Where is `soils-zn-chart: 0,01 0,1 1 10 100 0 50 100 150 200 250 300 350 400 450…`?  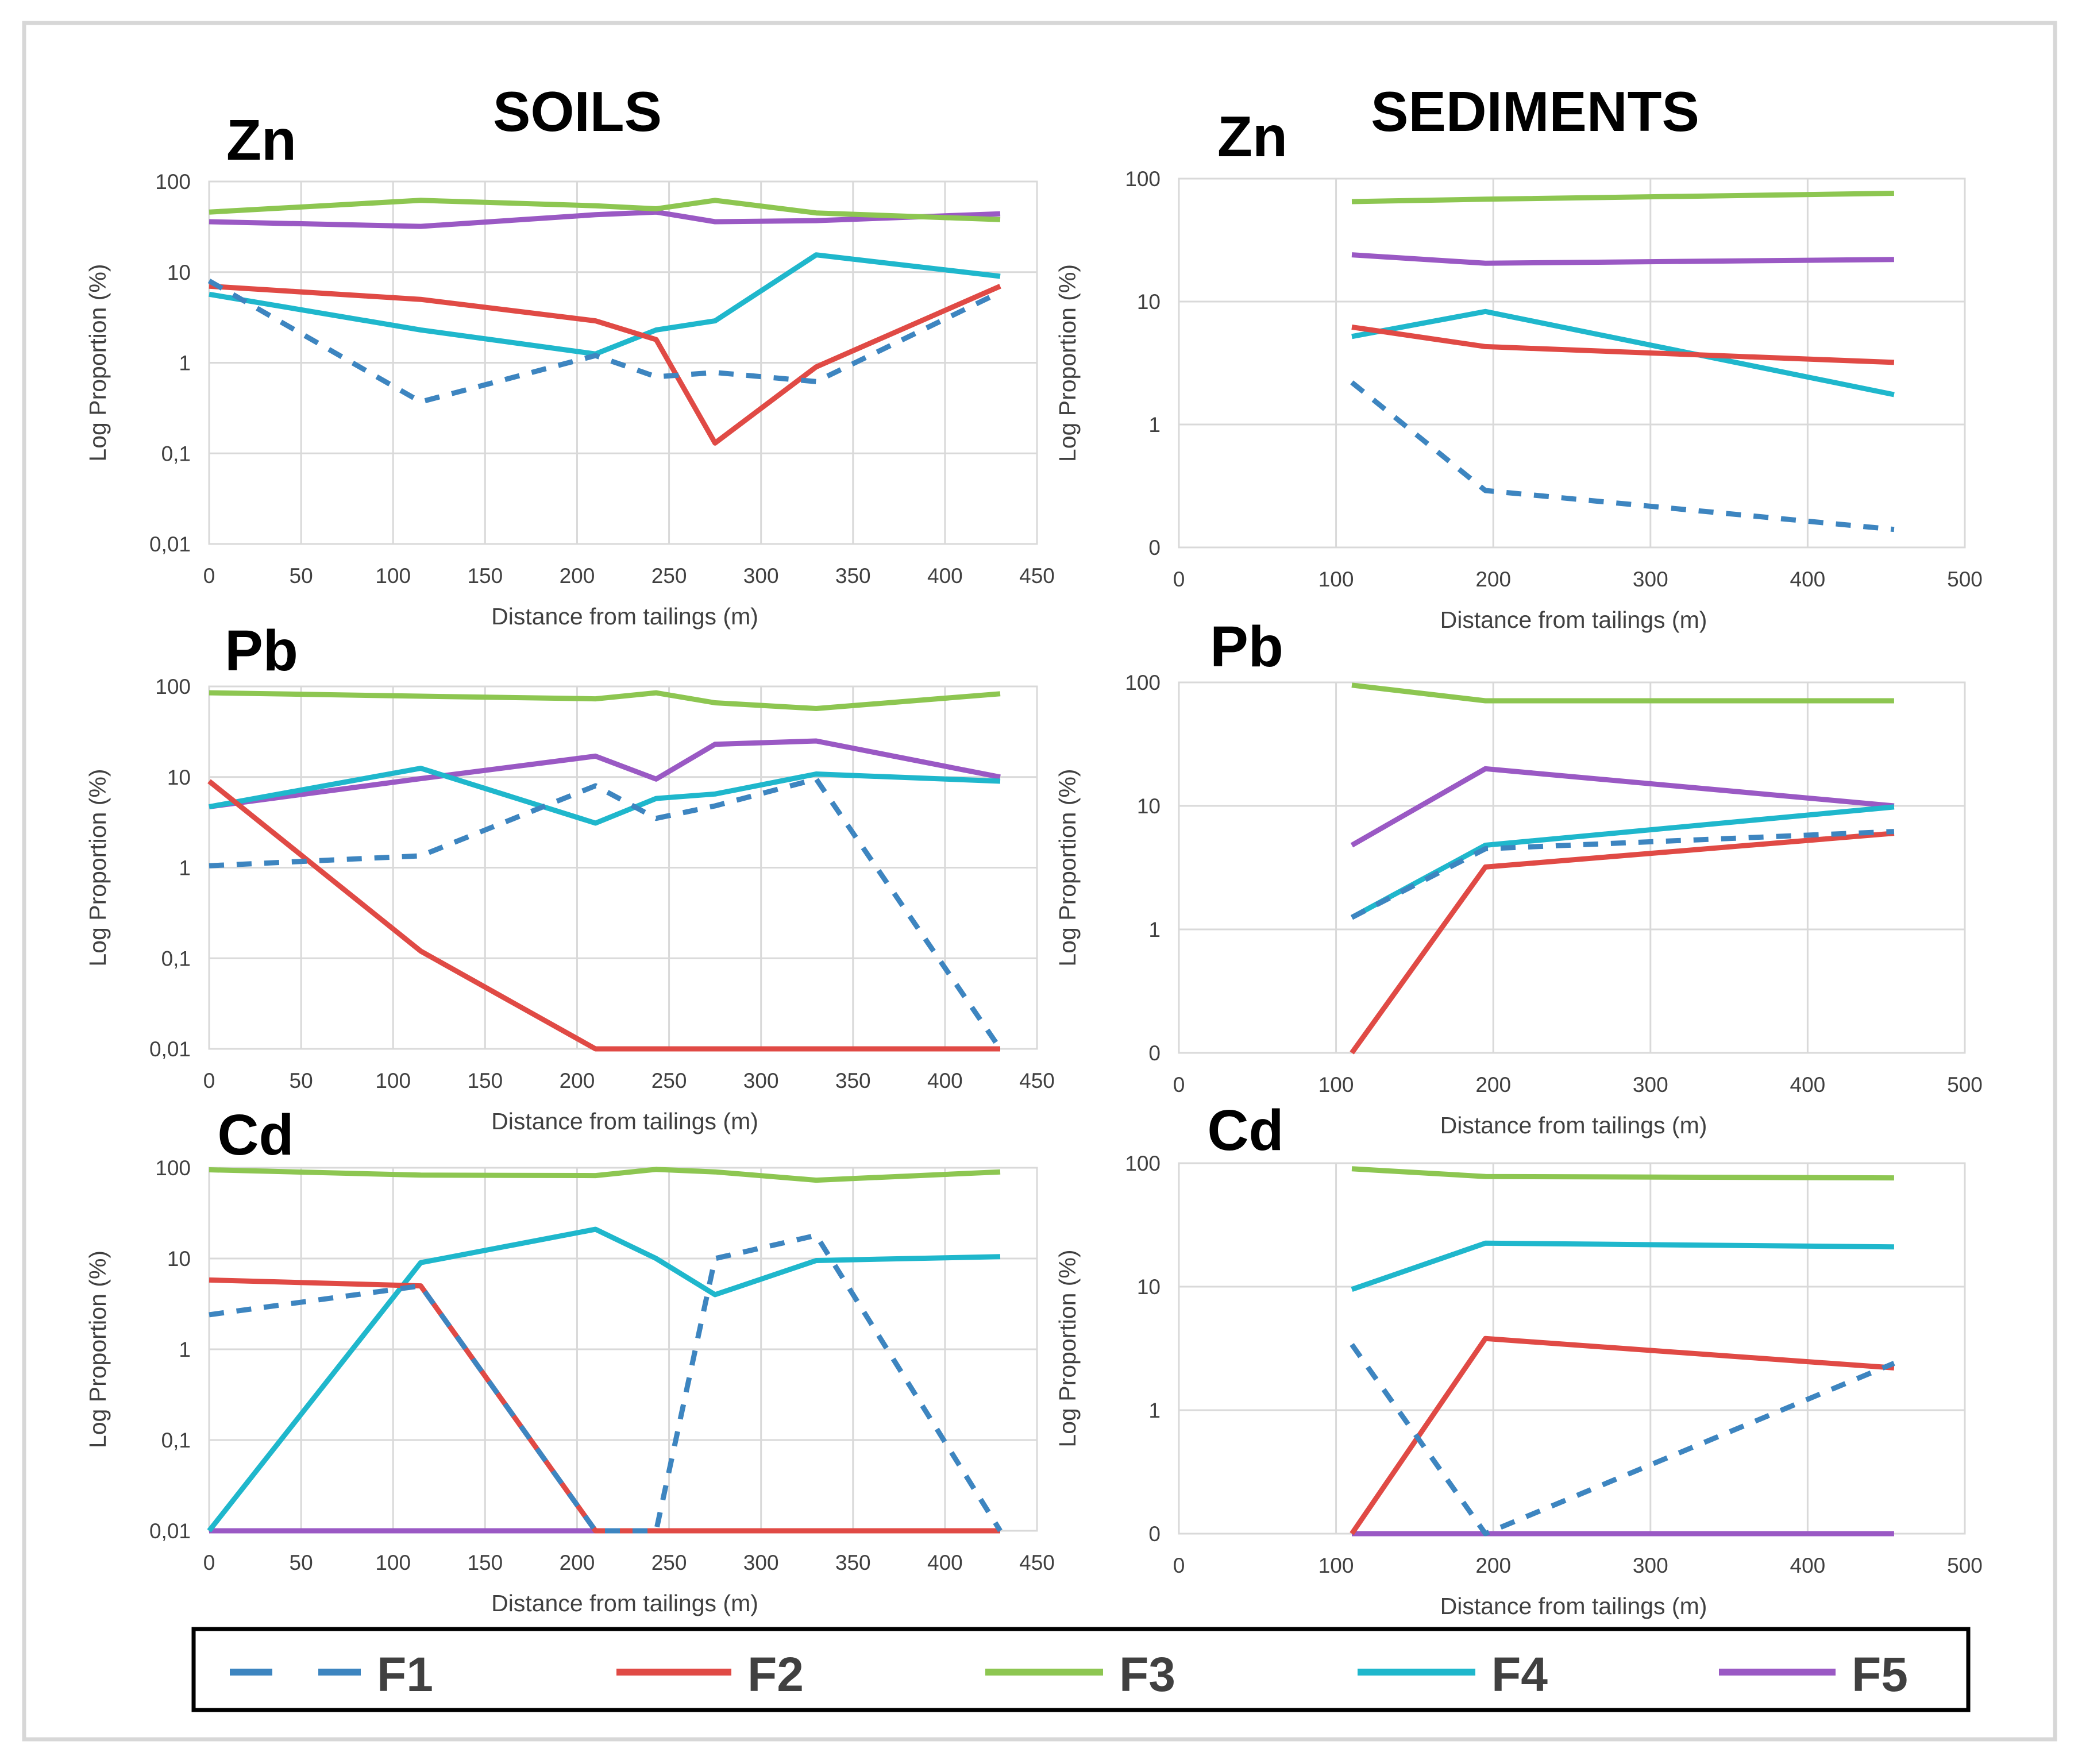 soils-zn-chart: 0,01 0,1 1 10 100 0 50 100 150 200 250 300 350 400 450… is located at coordinates (569, 369).